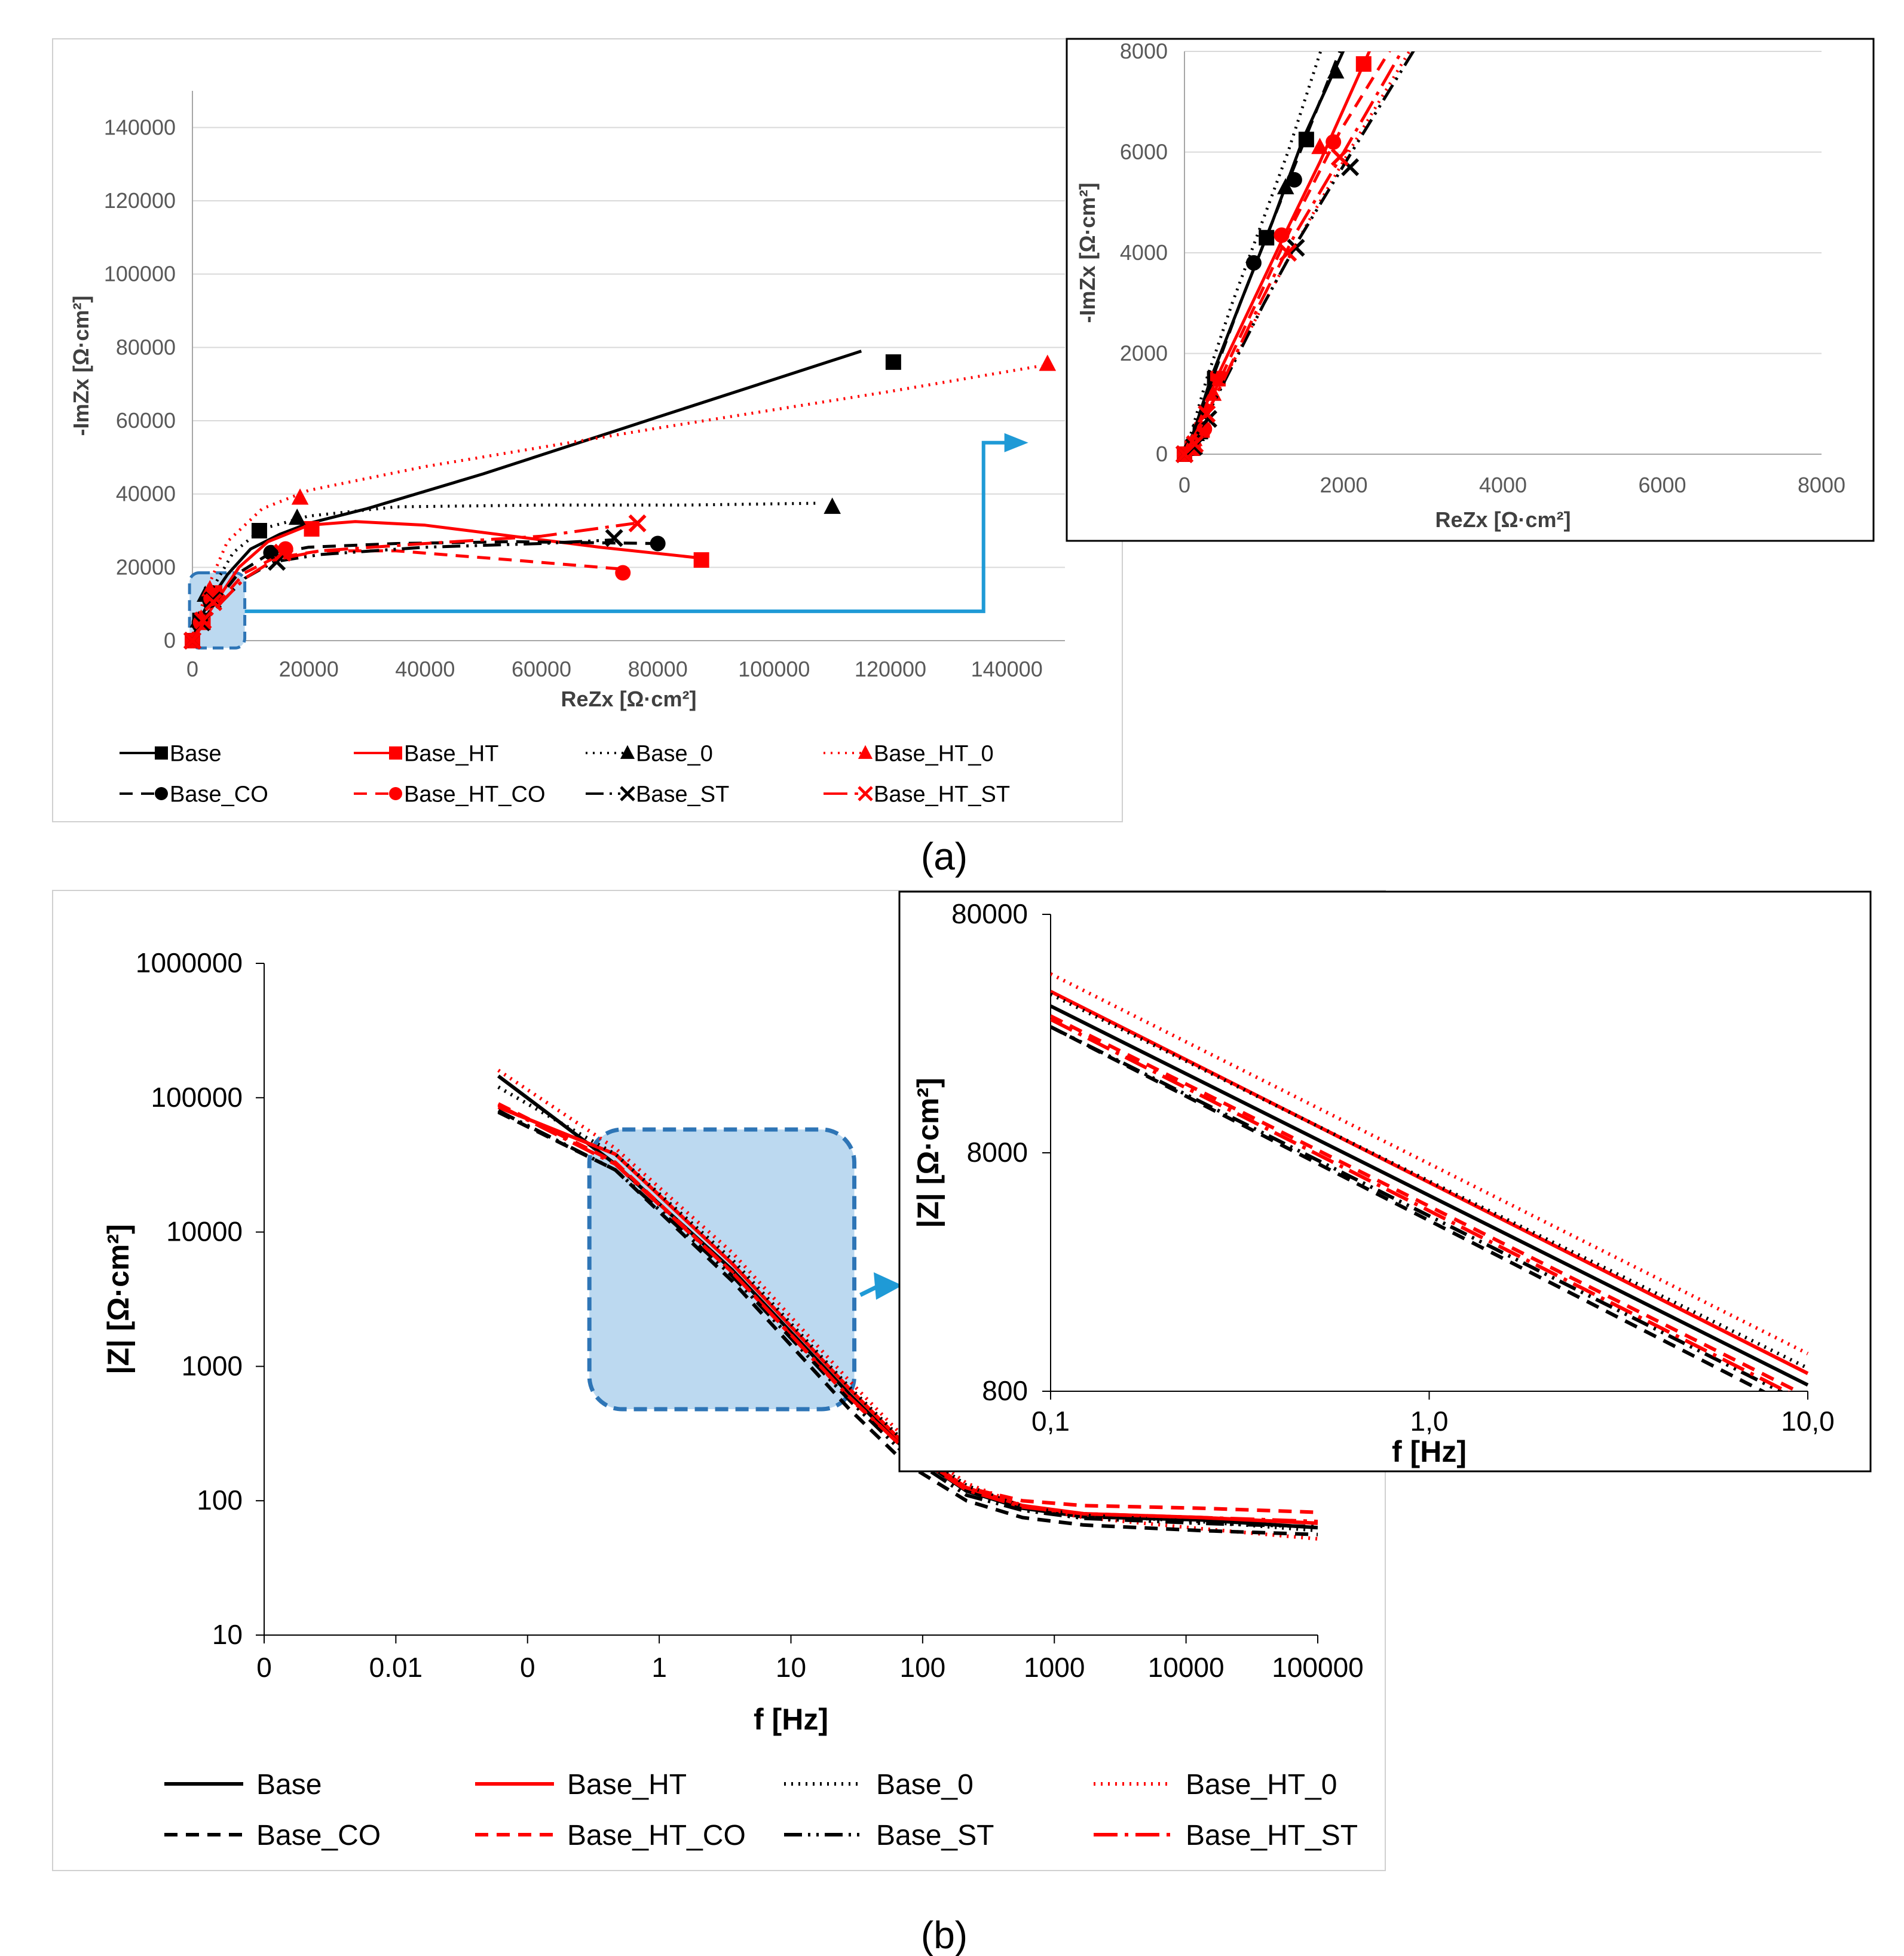  I want to click on ytick-label: 80000, so click(146, 347).